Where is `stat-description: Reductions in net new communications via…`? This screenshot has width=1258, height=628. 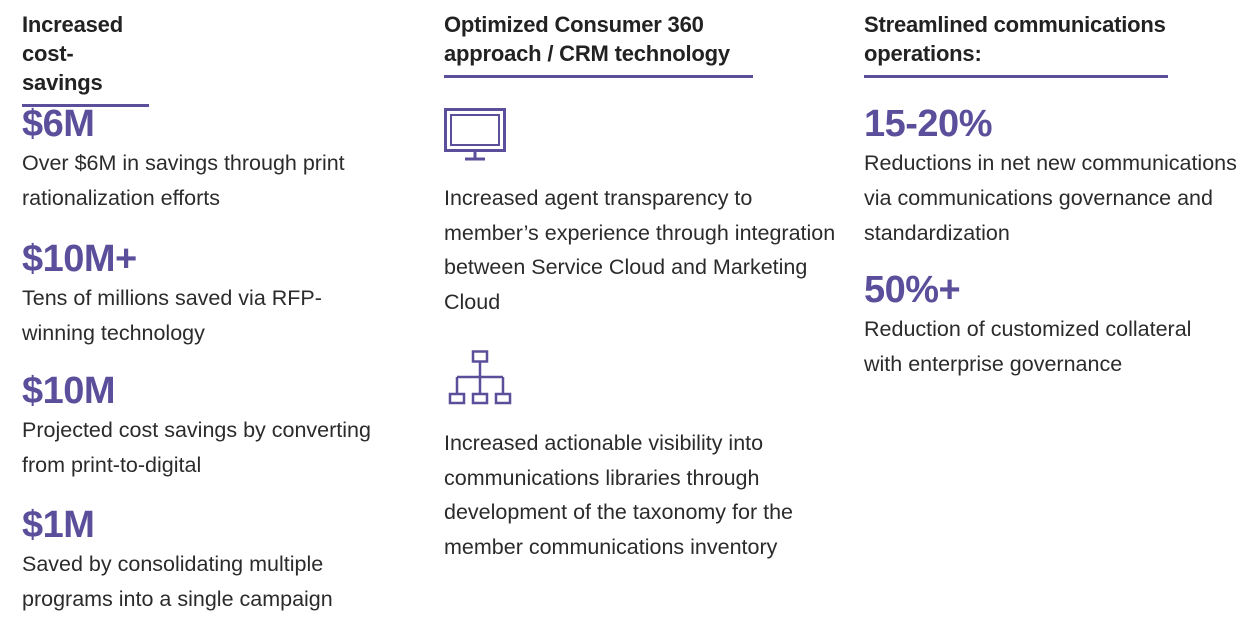 stat-description: Reductions in net new communications via… is located at coordinates (1050, 198).